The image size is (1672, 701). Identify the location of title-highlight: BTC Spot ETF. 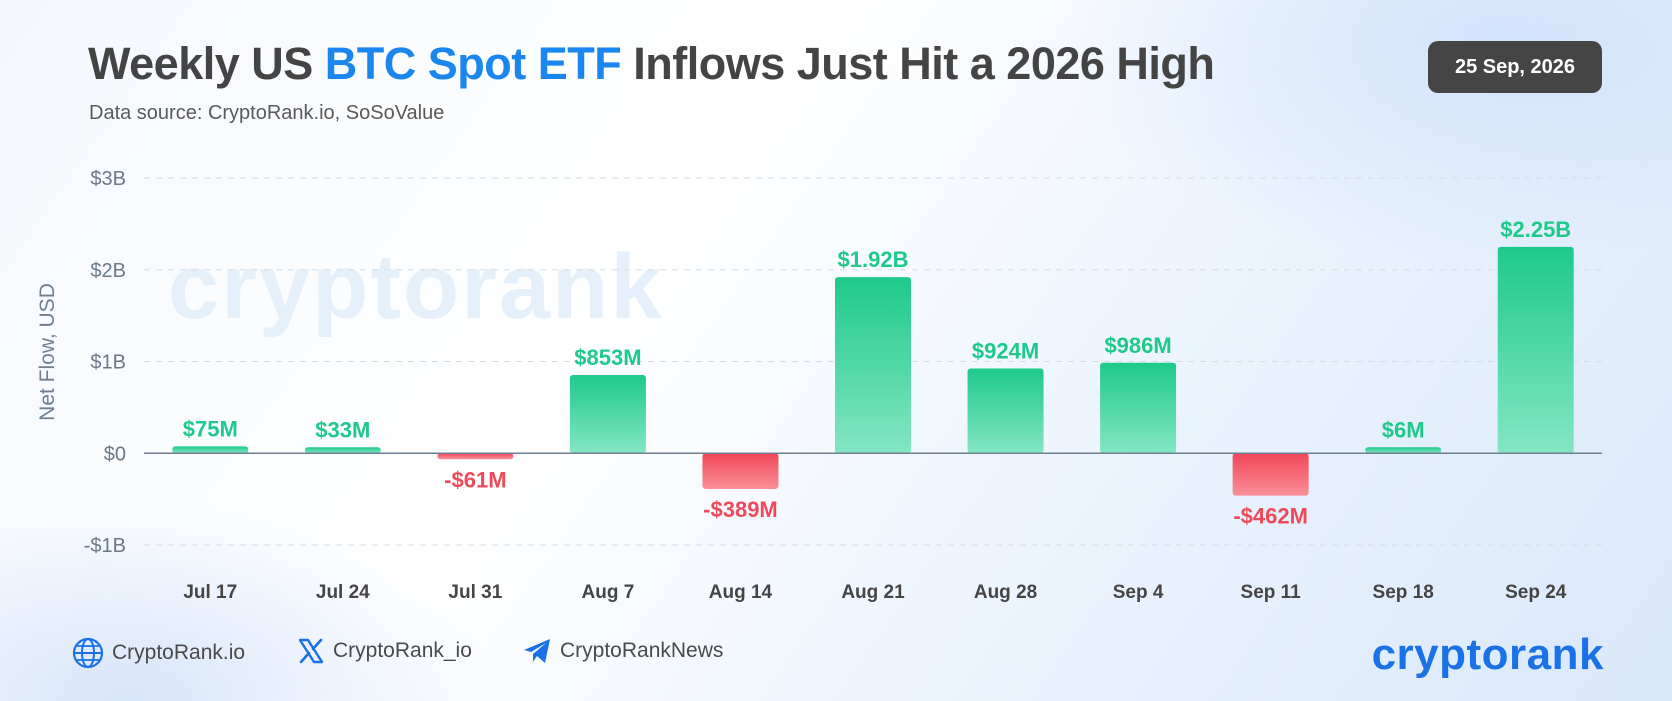
(473, 63).